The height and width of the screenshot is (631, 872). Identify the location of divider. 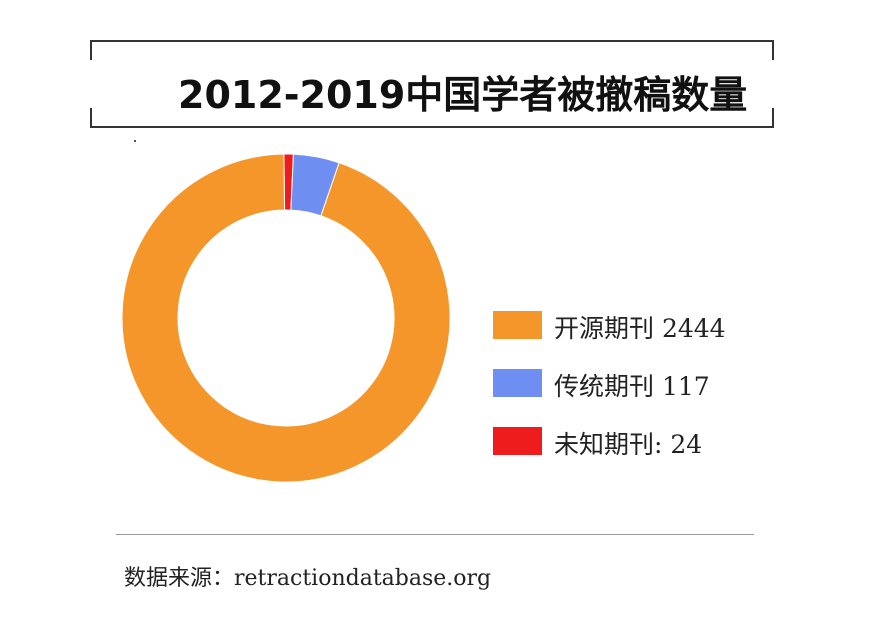
(435, 534).